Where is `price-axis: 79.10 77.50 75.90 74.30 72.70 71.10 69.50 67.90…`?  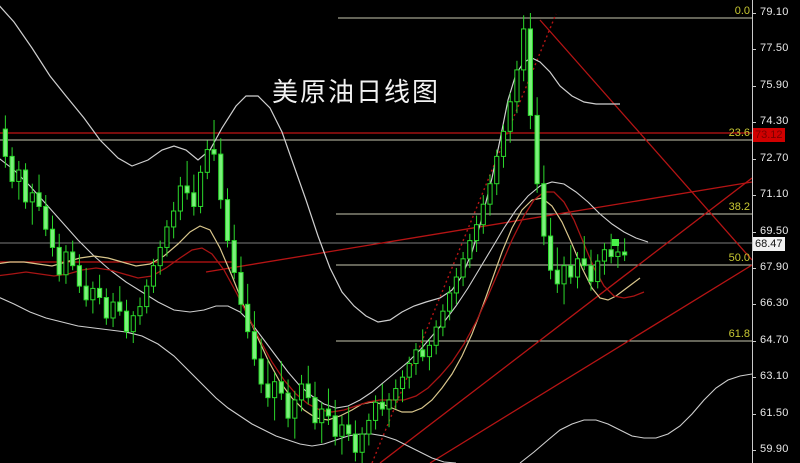 price-axis: 79.10 77.50 75.90 74.30 72.70 71.10 69.50 67.90… is located at coordinates (776, 231).